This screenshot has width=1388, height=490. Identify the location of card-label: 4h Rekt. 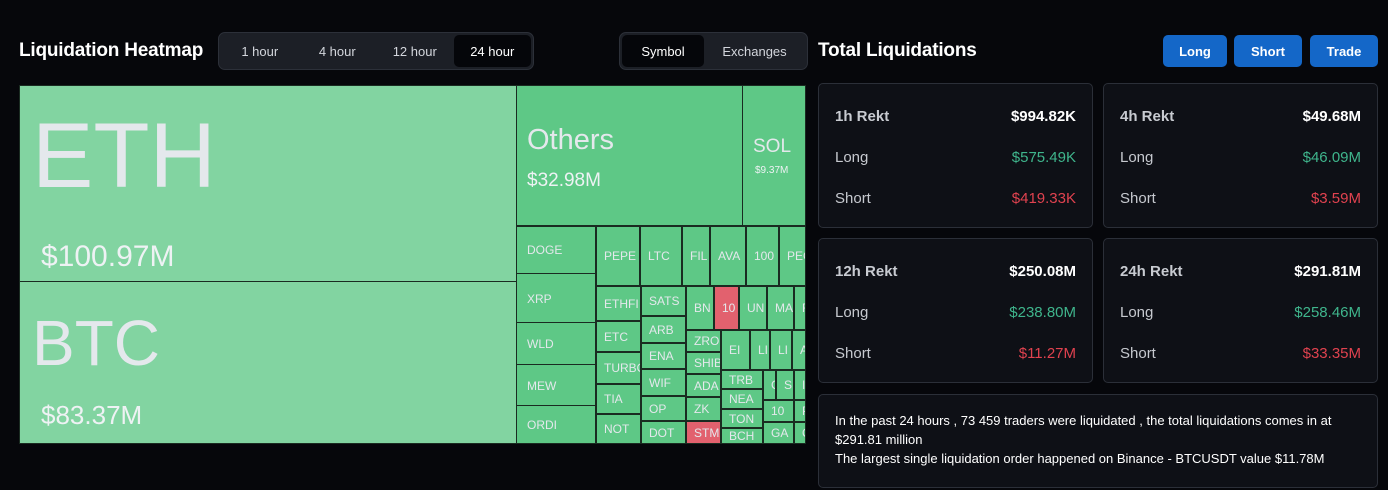
(1147, 116).